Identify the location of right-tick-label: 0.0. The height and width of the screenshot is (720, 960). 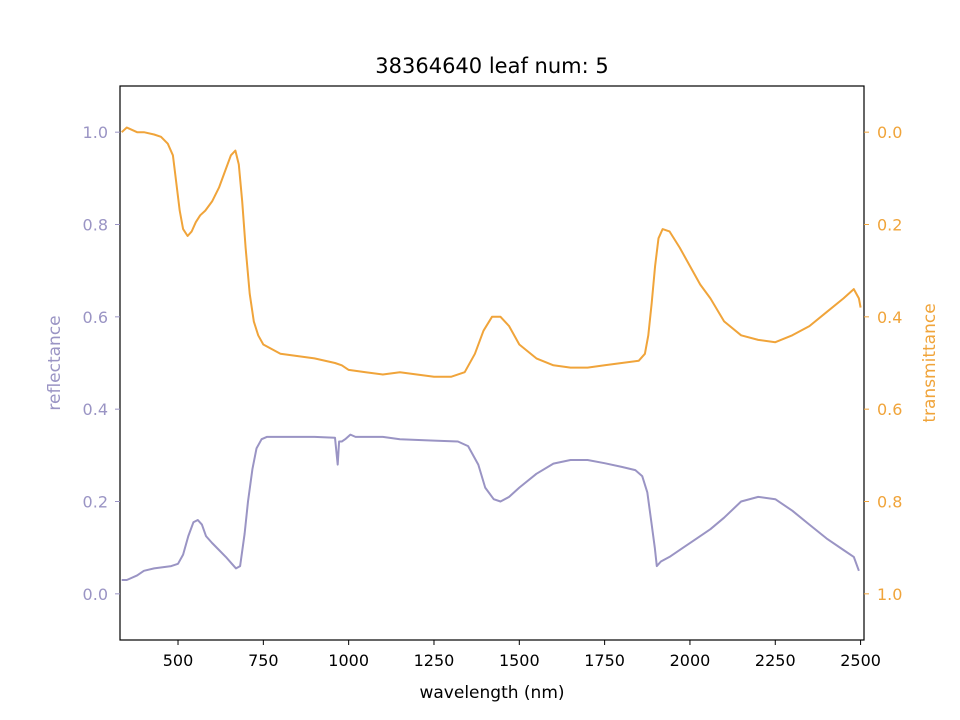
(889, 132).